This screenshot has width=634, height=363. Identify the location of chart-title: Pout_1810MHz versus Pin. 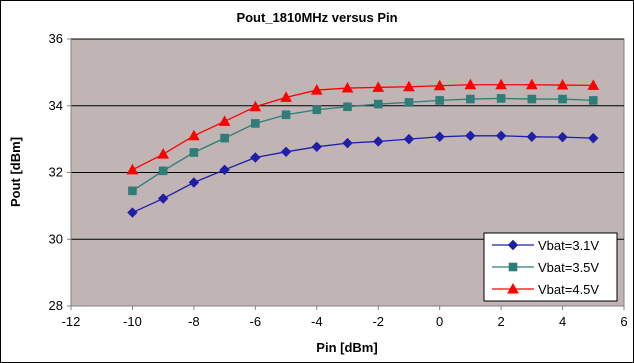
(316, 17).